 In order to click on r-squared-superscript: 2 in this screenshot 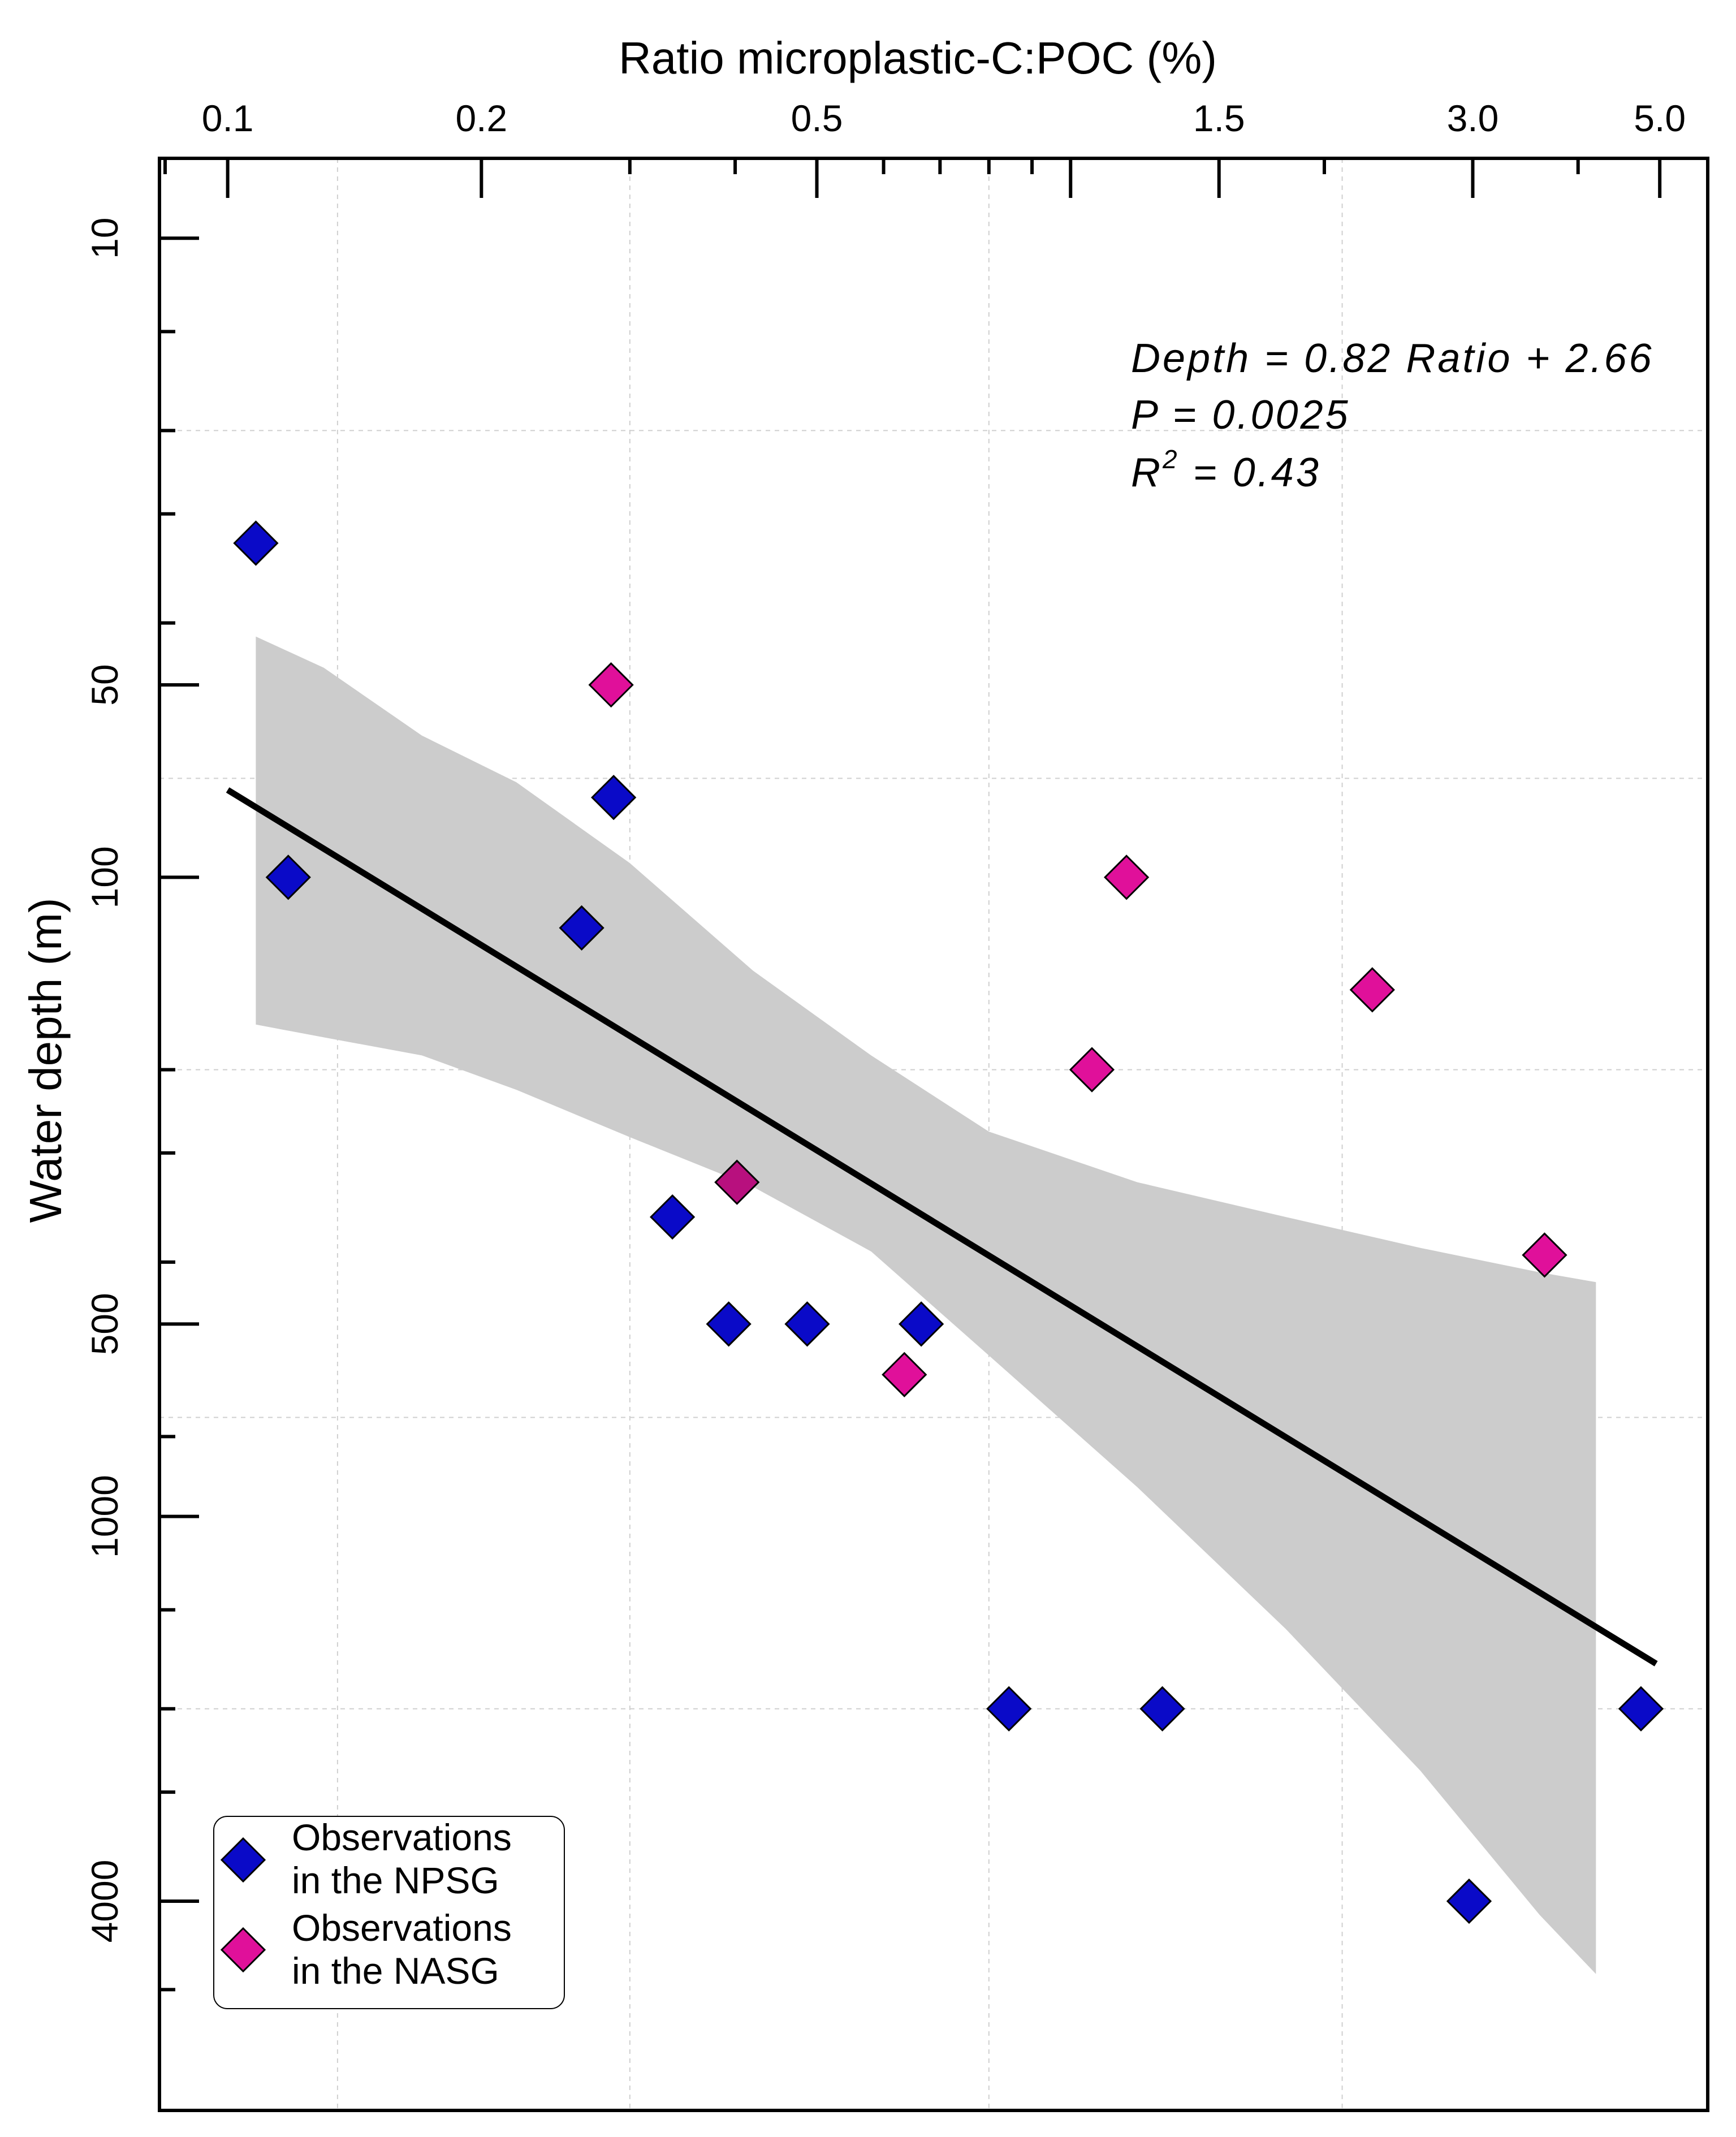, I will do `click(1171, 459)`.